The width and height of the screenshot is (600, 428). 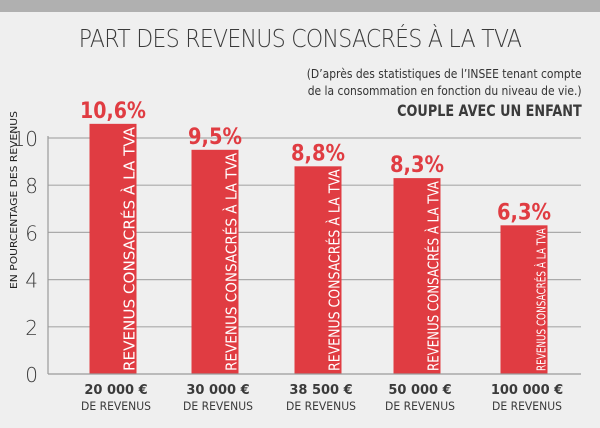 What do you see at coordinates (524, 212) in the screenshot?
I see `bar-value-label: 6,3%` at bounding box center [524, 212].